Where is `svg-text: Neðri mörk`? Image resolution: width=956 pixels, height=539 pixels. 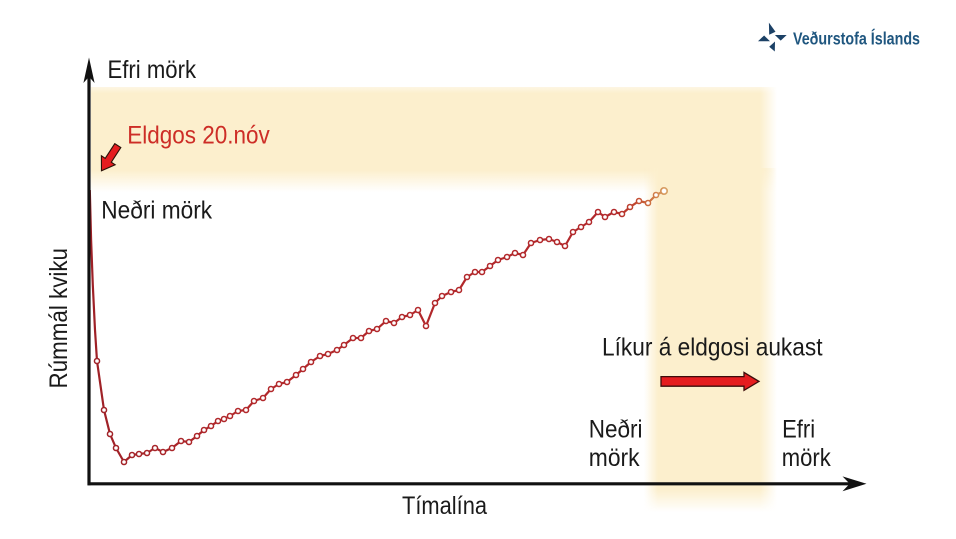 svg-text: Neðri mörk is located at coordinates (156, 211).